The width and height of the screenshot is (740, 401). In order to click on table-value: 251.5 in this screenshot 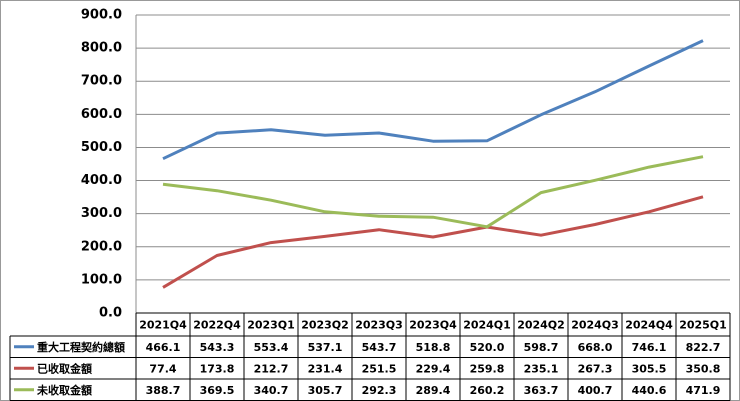, I will do `click(379, 368)`.